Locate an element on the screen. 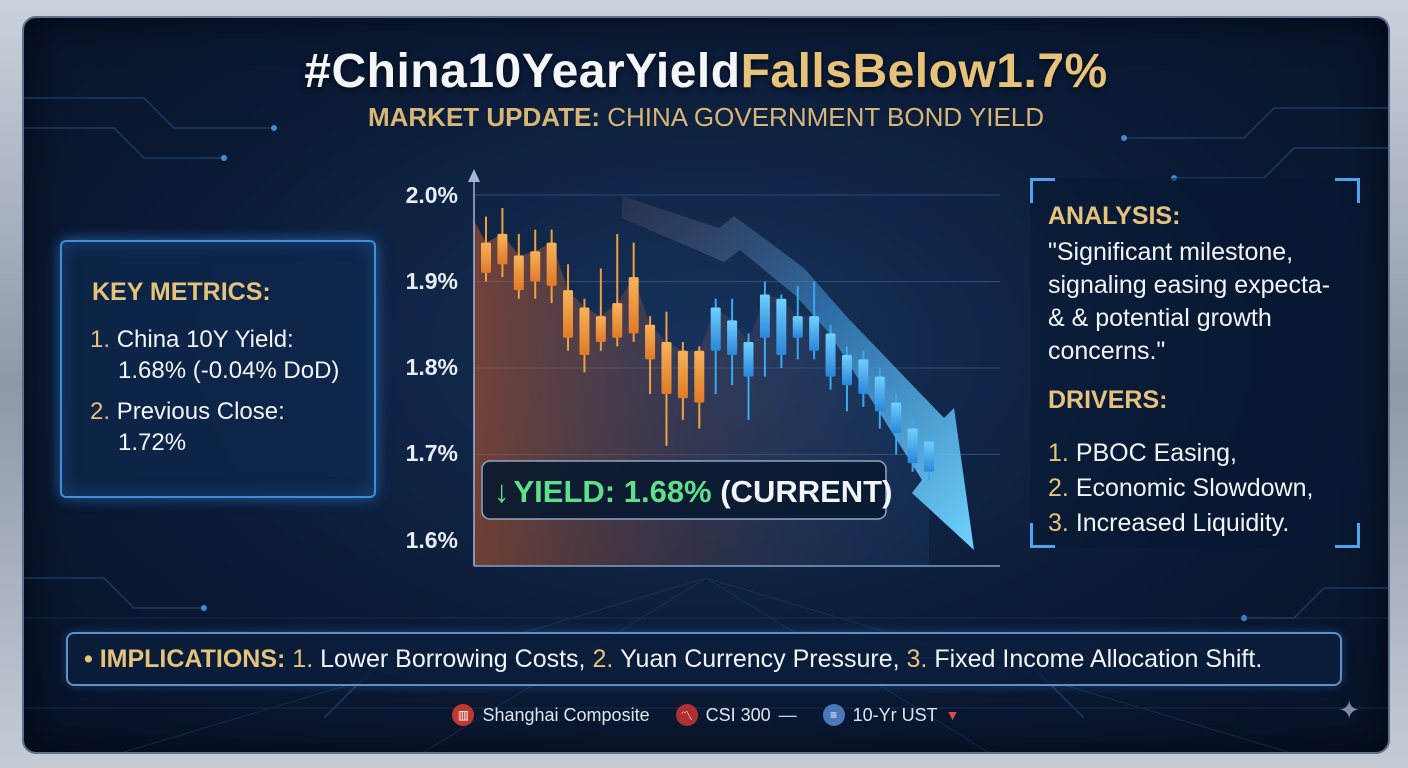 The image size is (1408, 768). flat-trend-icon: — is located at coordinates (787, 714).